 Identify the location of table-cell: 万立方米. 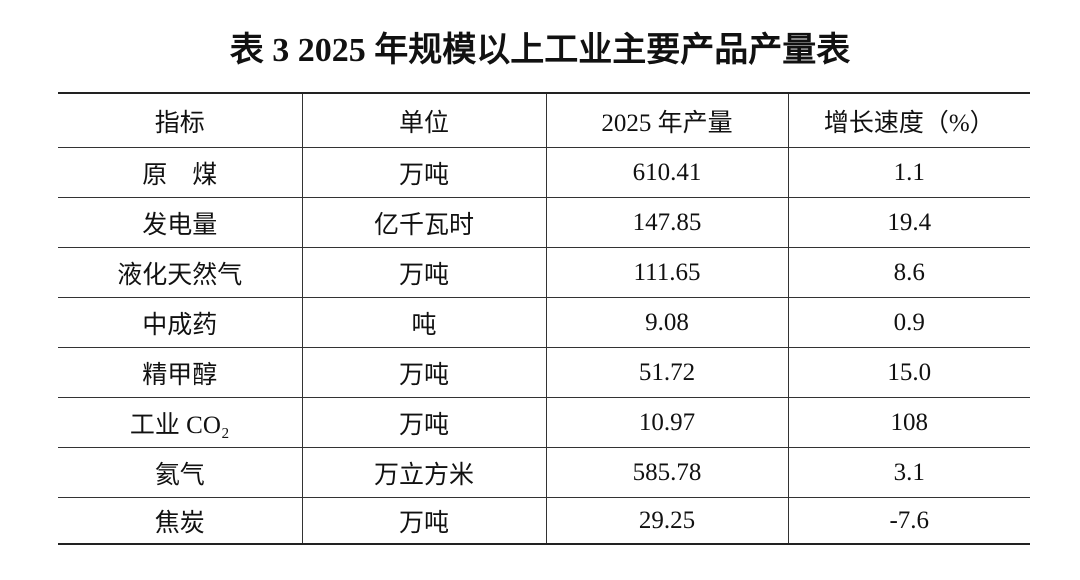
(423, 472).